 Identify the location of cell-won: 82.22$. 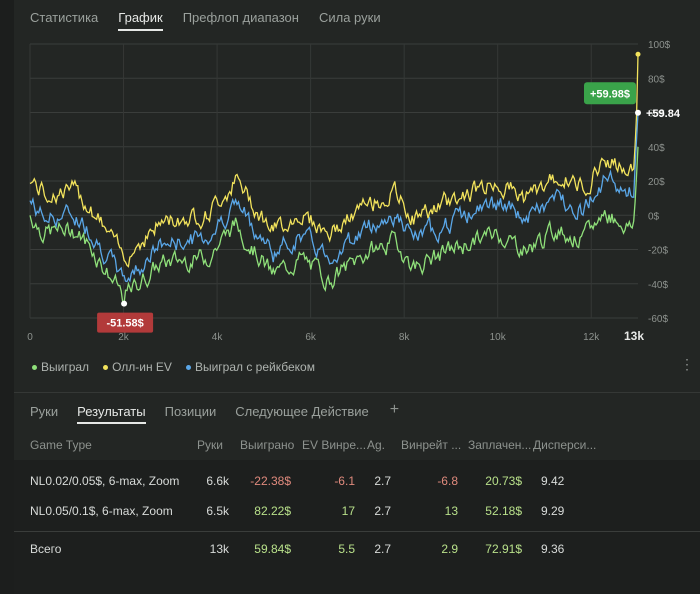
(272, 511).